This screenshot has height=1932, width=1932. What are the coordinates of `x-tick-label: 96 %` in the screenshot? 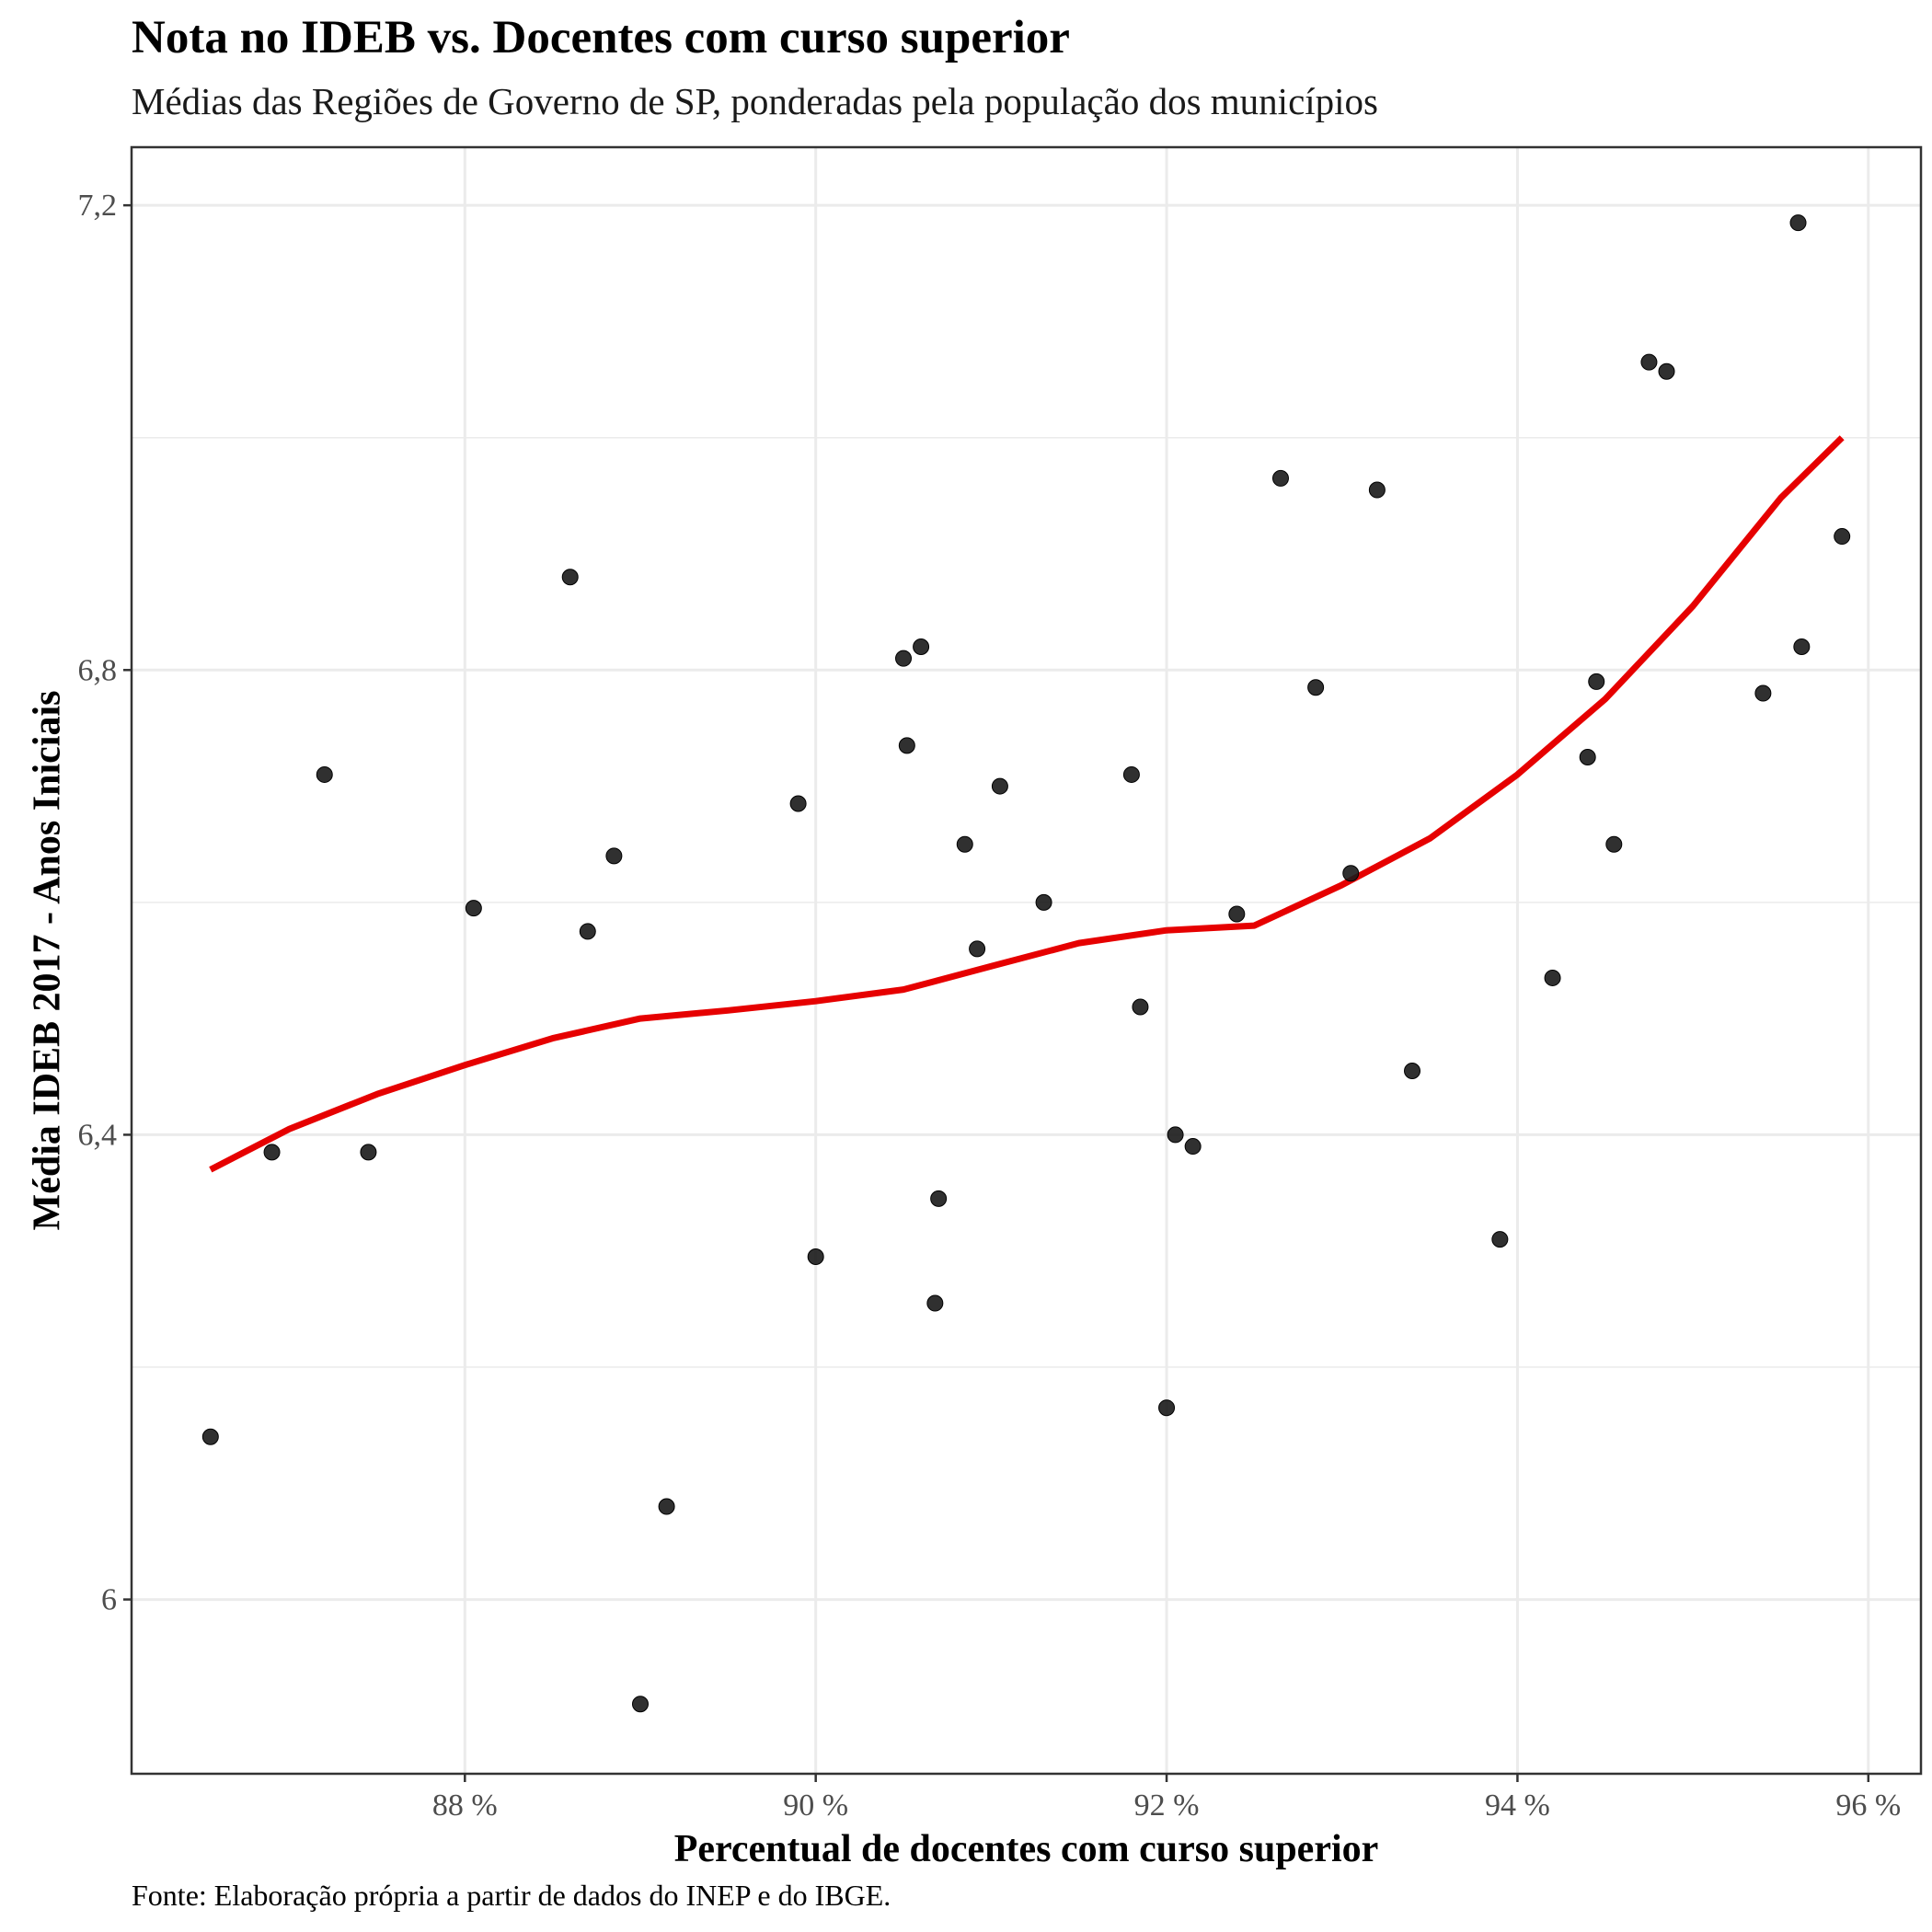 It's located at (1868, 1805).